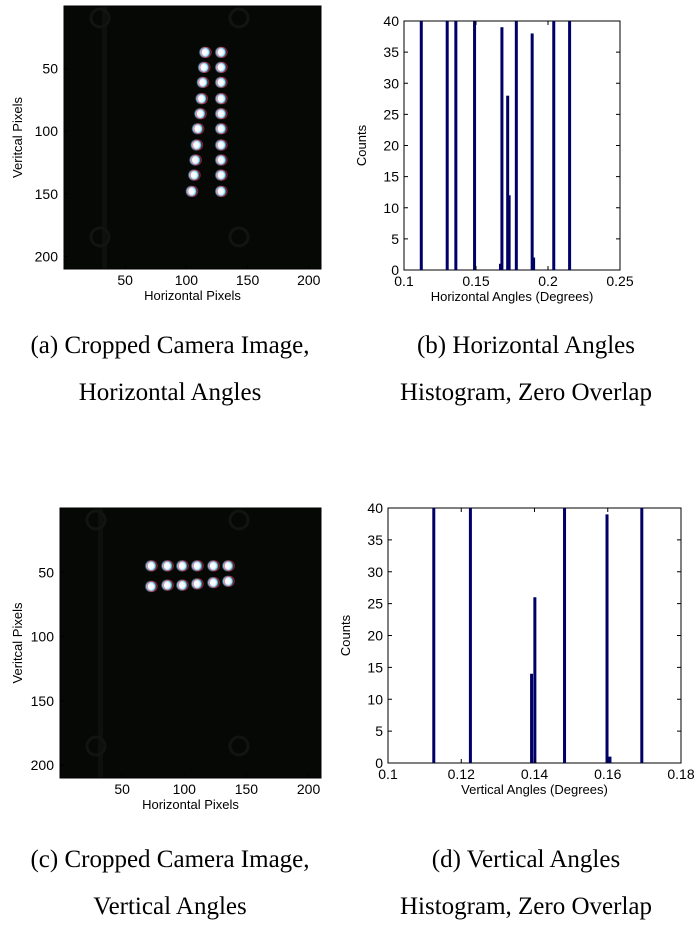 The width and height of the screenshot is (696, 951). Describe the element at coordinates (619, 281) in the screenshot. I see `x-tick-label: 0.25` at that location.